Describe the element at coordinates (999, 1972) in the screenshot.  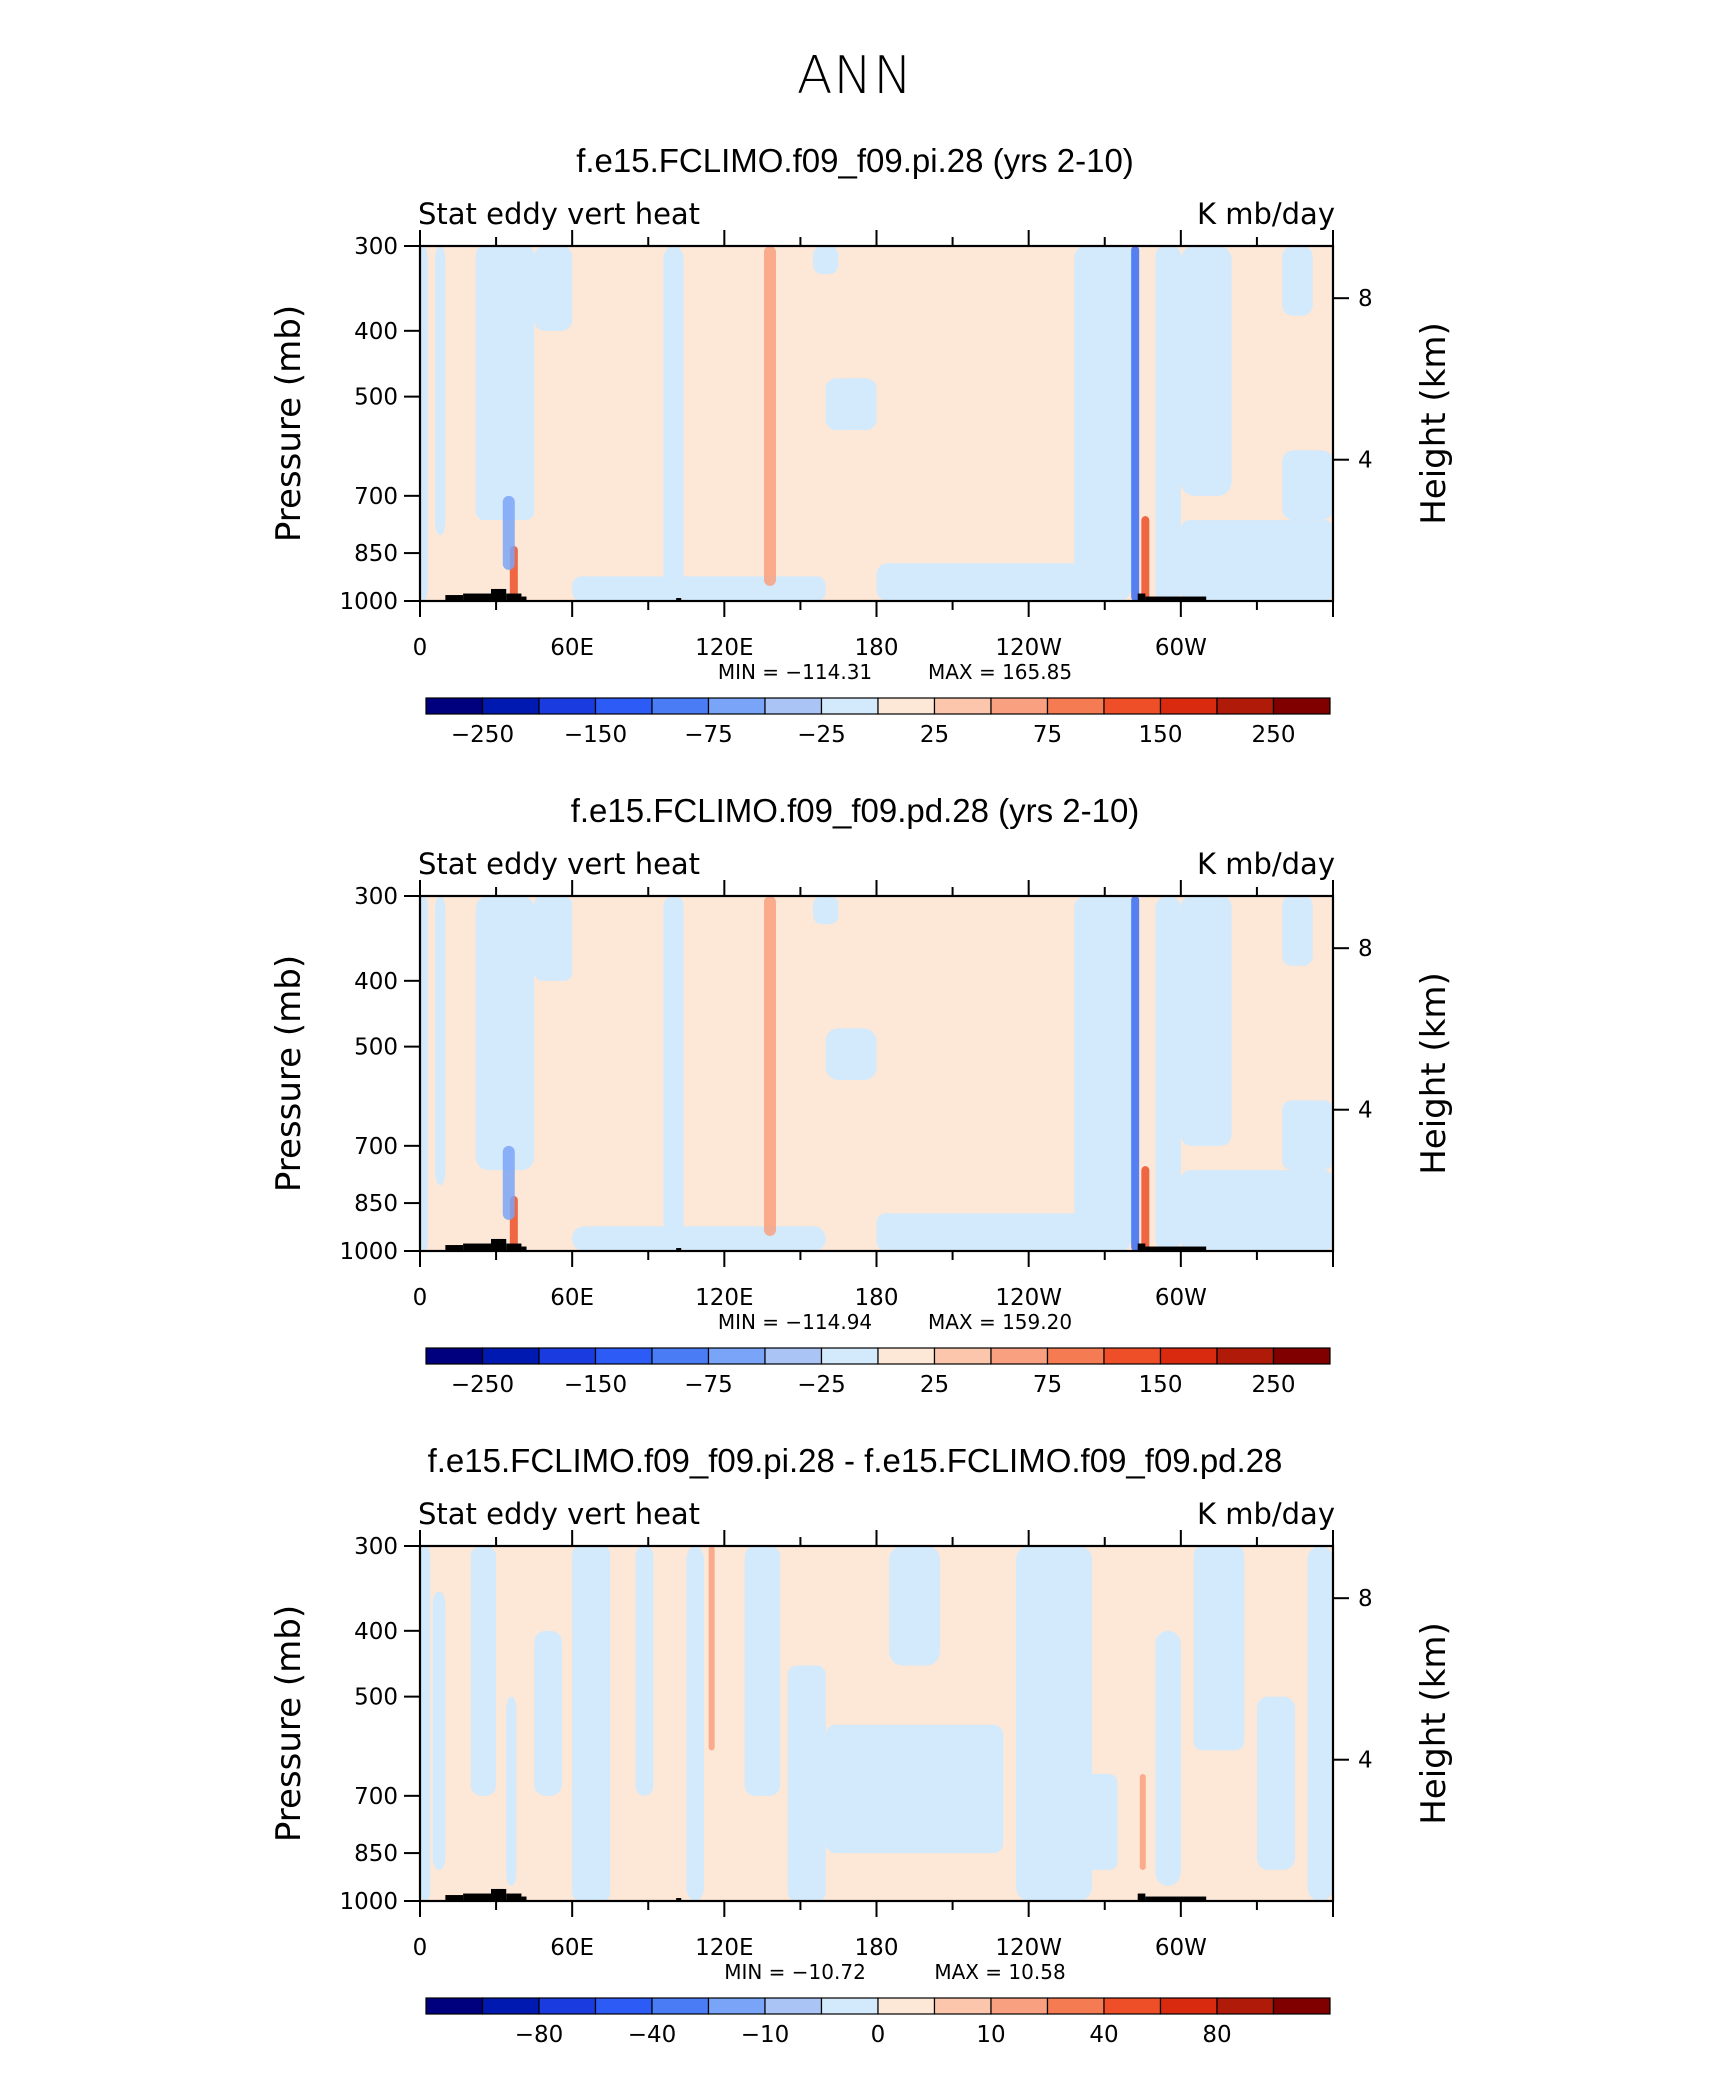
I see `max-label: MAX = 10.58` at that location.